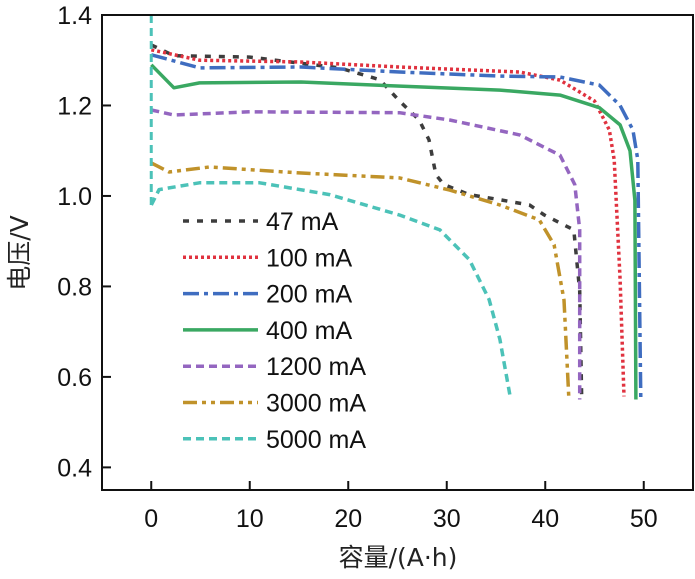 The image size is (695, 579). Describe the element at coordinates (401, 507) in the screenshot. I see `x-axis: 0 10 20 30 40 50` at that location.